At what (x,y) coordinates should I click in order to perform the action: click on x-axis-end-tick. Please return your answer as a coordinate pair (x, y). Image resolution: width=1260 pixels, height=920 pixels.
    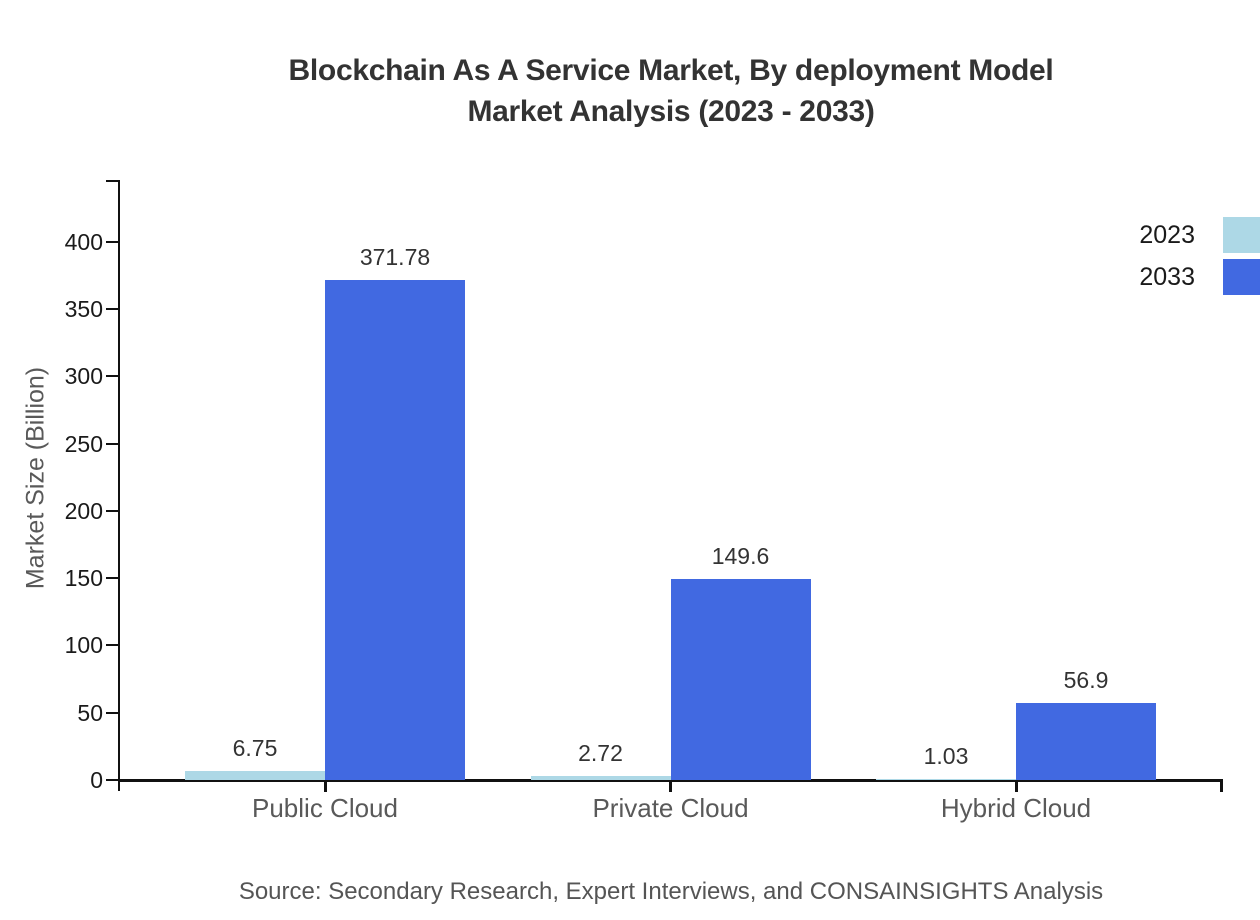
    Looking at the image, I should click on (1221, 785).